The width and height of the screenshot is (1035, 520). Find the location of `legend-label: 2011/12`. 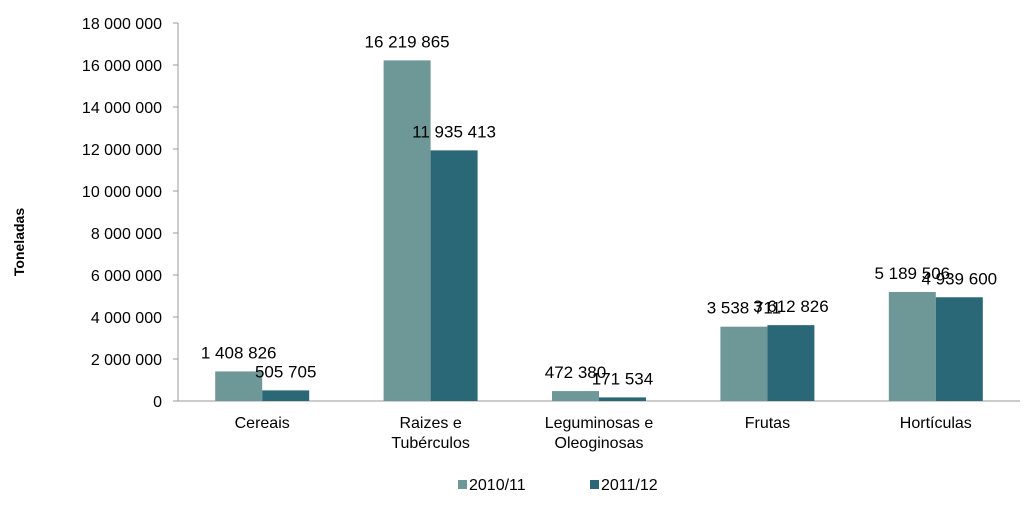

legend-label: 2011/12 is located at coordinates (629, 485).